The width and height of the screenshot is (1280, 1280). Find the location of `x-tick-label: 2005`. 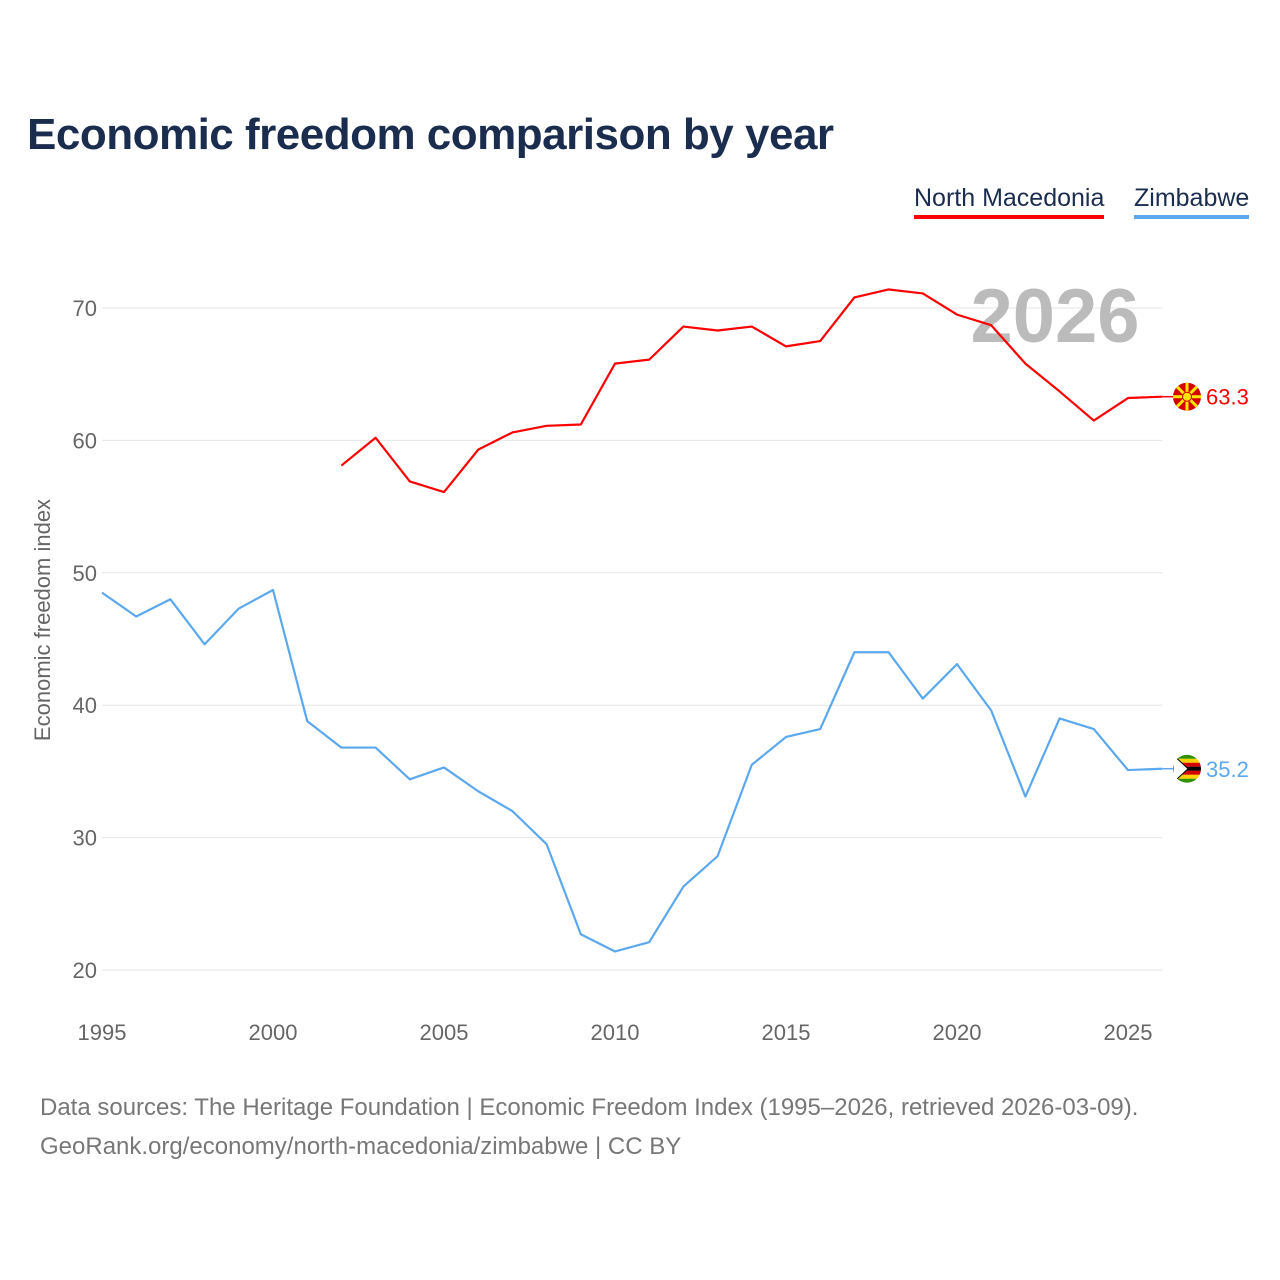

x-tick-label: 2005 is located at coordinates (444, 1032).